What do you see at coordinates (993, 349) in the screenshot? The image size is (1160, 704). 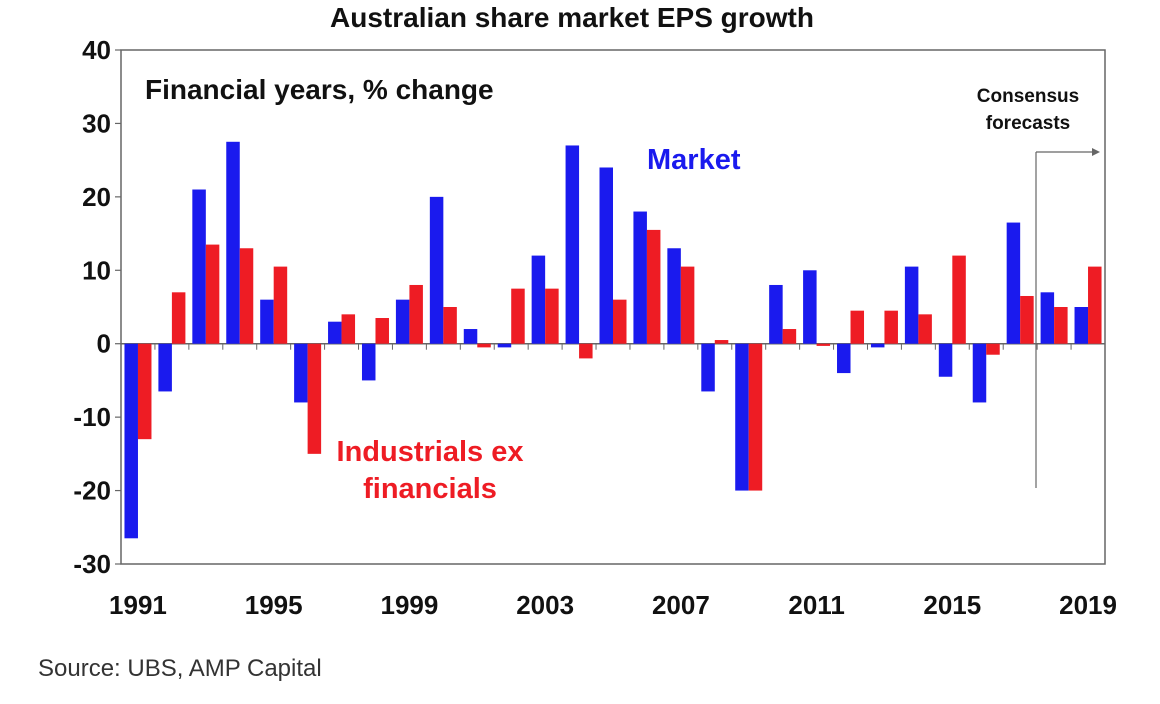 I see `industrials-bar-2016` at bounding box center [993, 349].